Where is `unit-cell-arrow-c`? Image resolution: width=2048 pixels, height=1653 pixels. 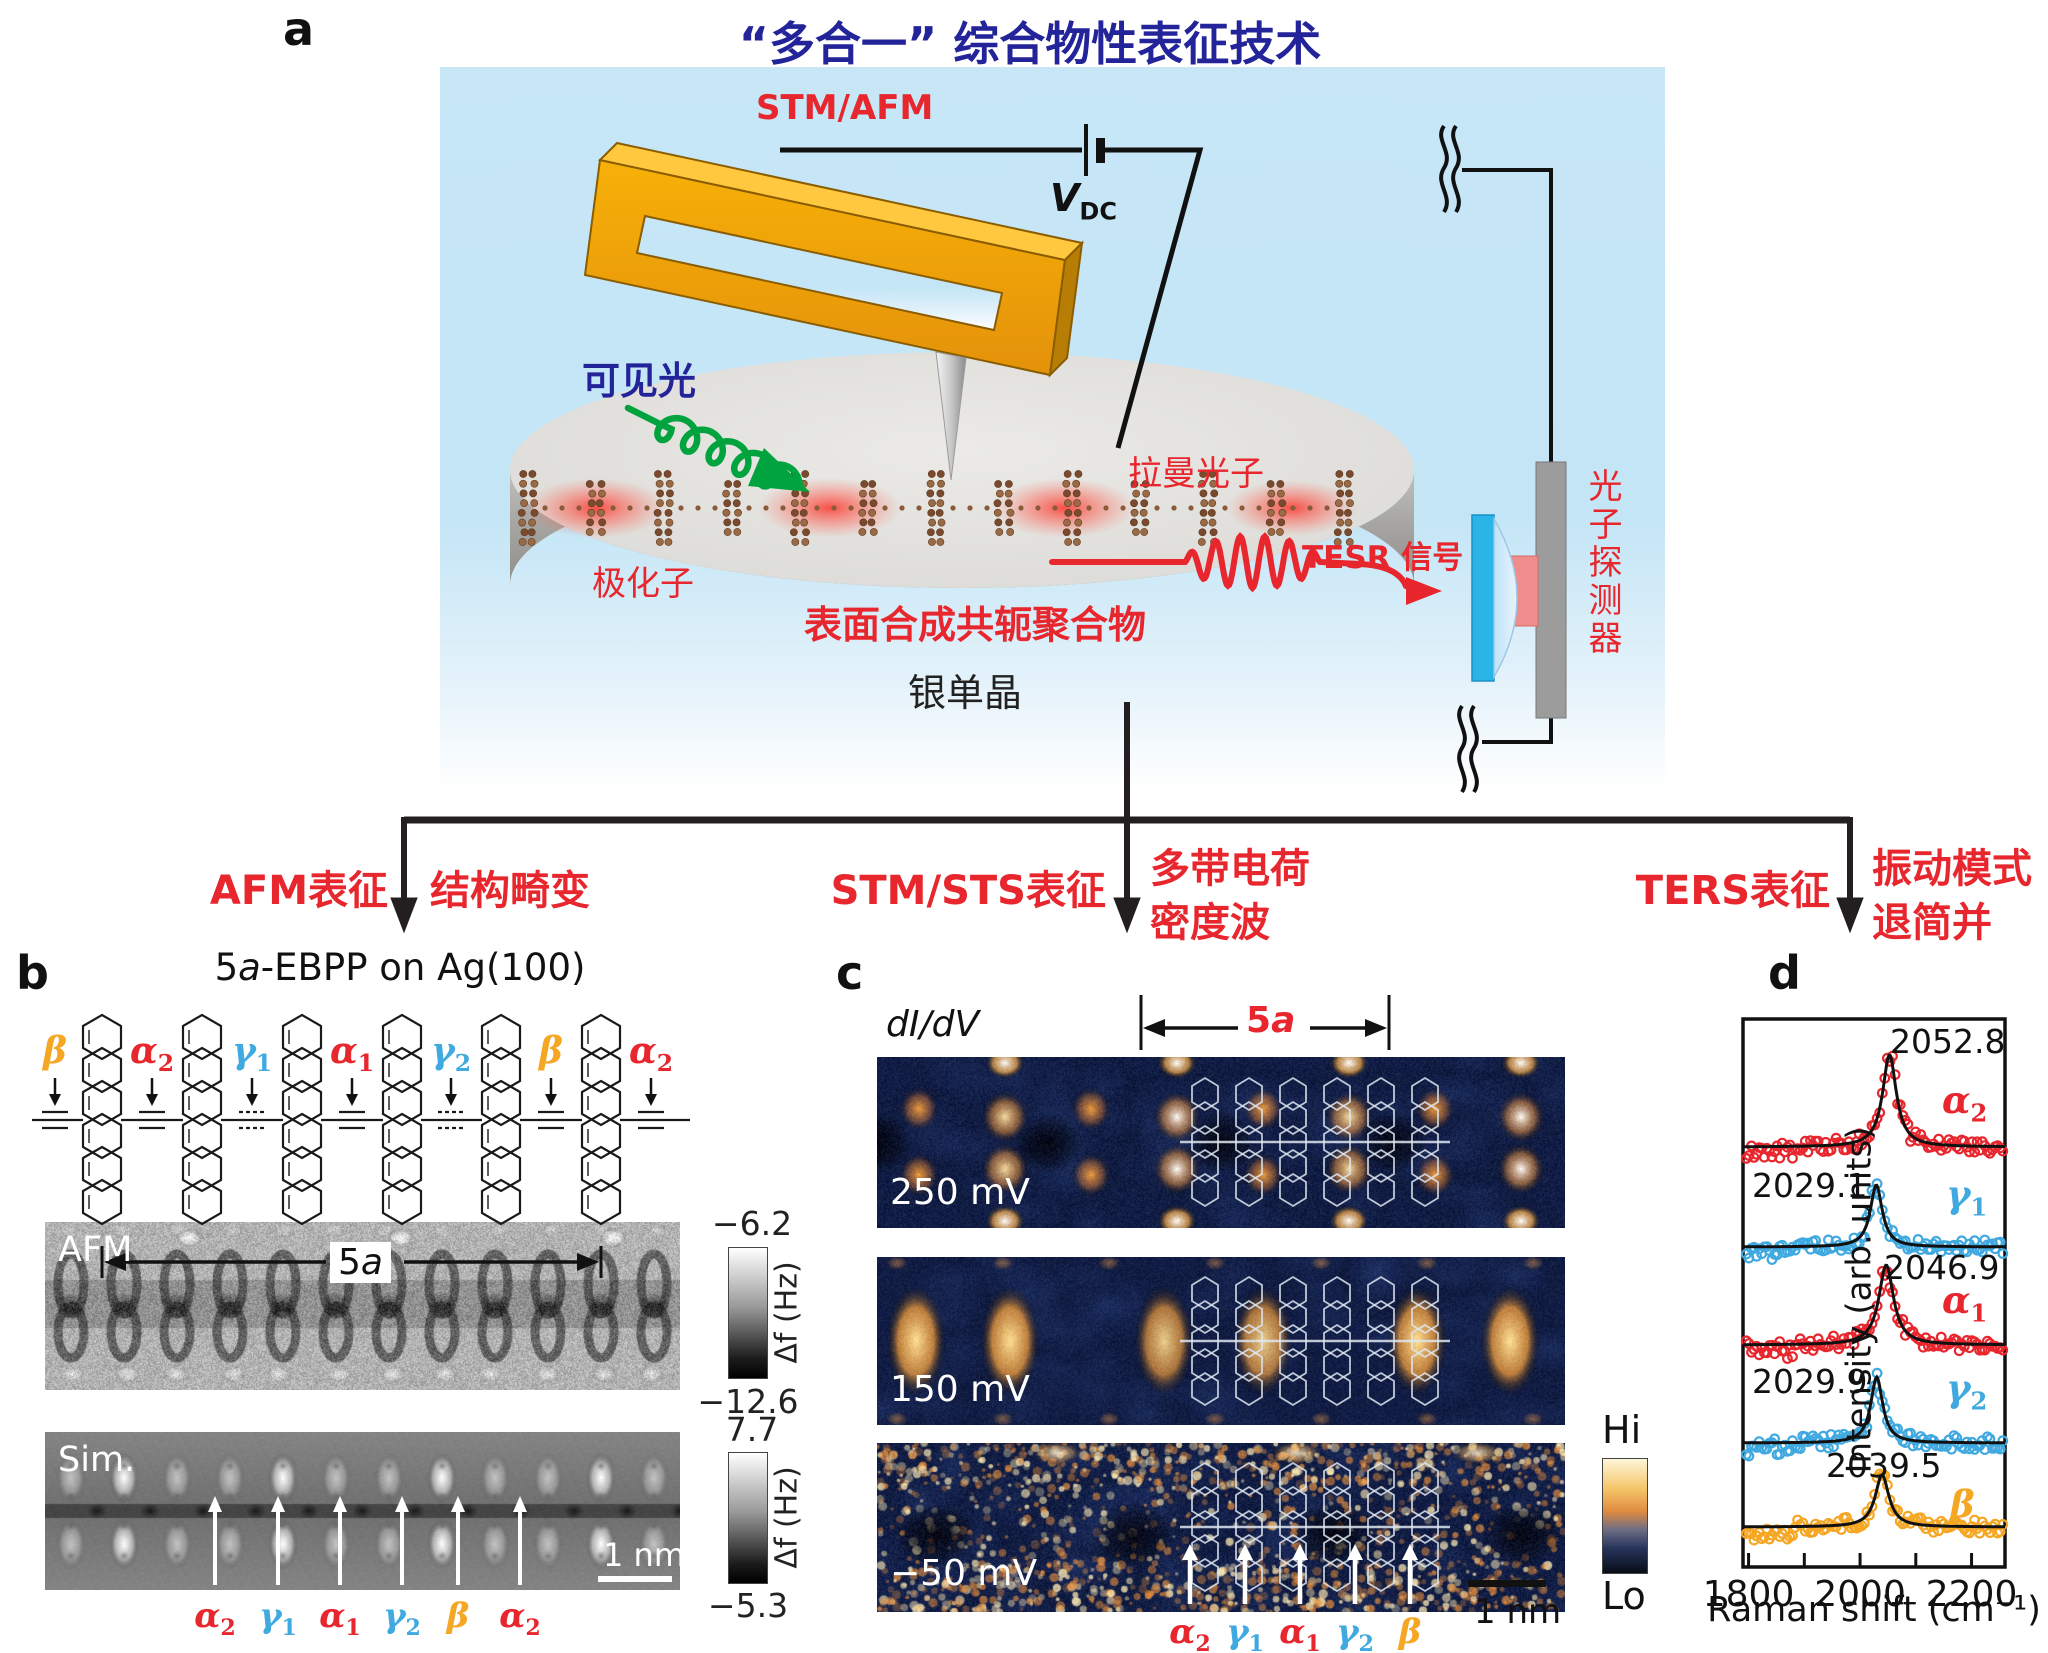
unit-cell-arrow-c is located at coordinates (1265, 1022).